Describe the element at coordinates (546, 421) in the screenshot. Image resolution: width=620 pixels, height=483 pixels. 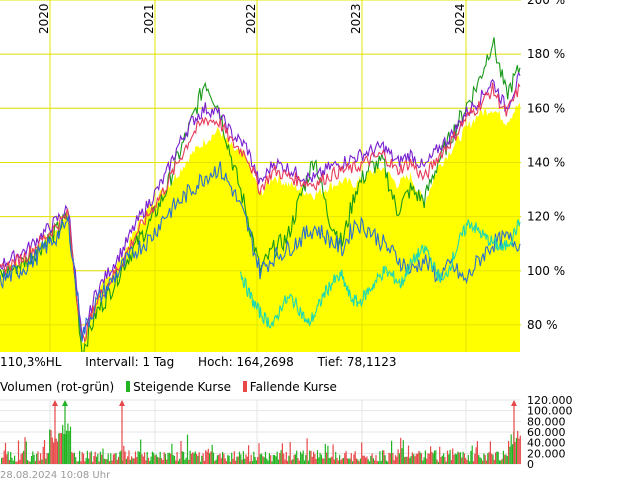
I see `vol-tick-label: 80.000` at that location.